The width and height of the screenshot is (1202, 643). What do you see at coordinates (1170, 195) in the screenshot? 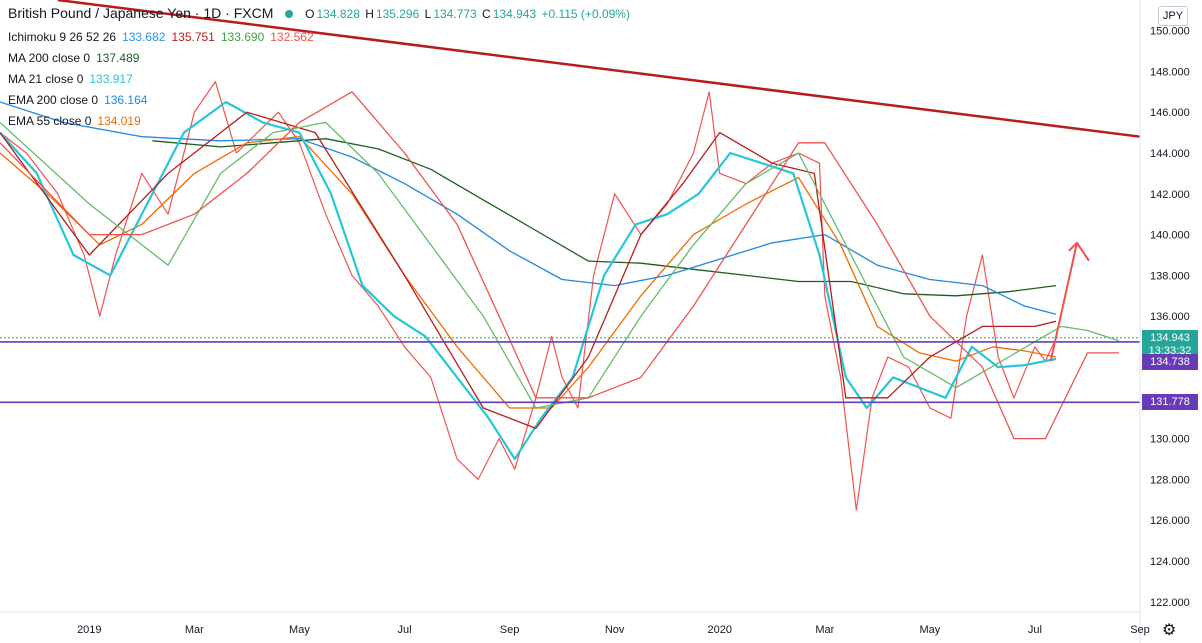
I see `y-tick-label: 142.000` at bounding box center [1170, 195].